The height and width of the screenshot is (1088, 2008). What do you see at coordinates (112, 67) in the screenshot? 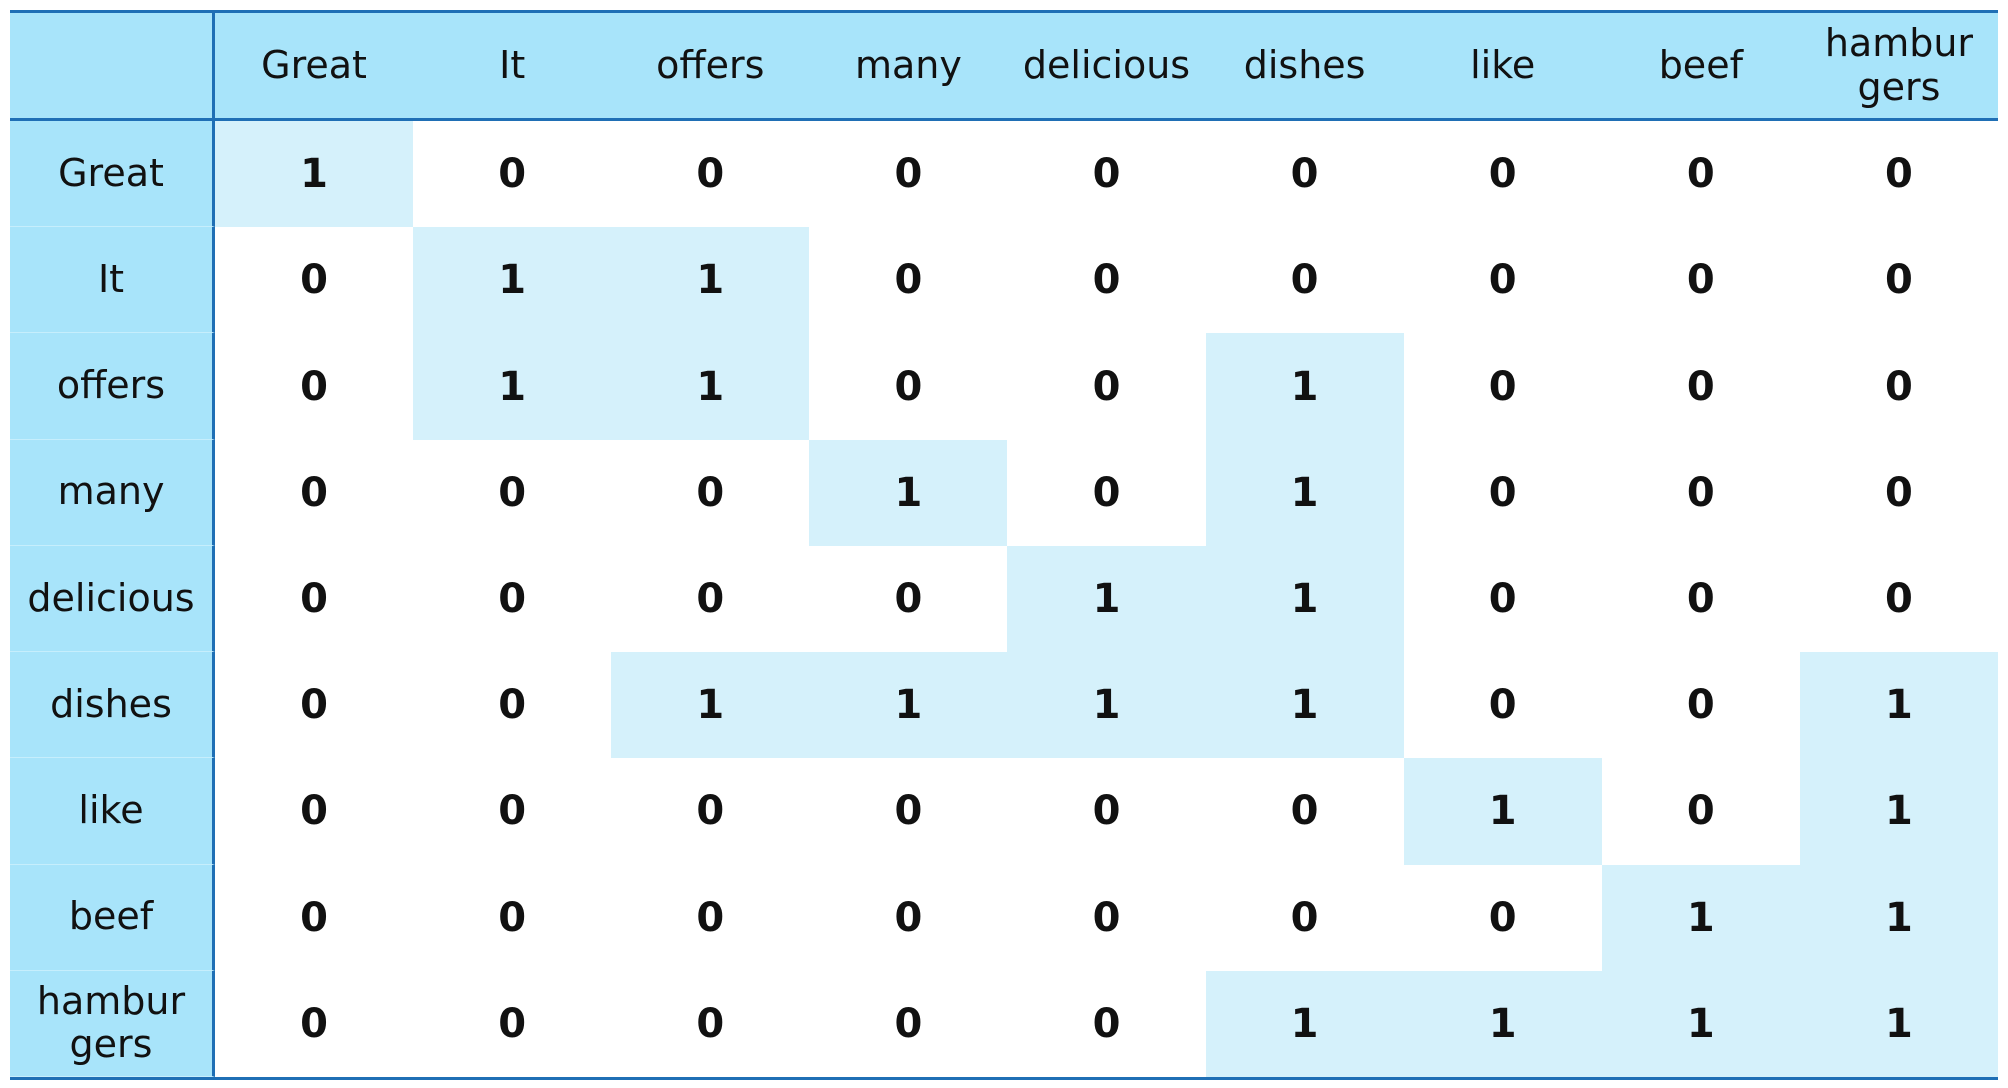
I see `corner-cell` at bounding box center [112, 67].